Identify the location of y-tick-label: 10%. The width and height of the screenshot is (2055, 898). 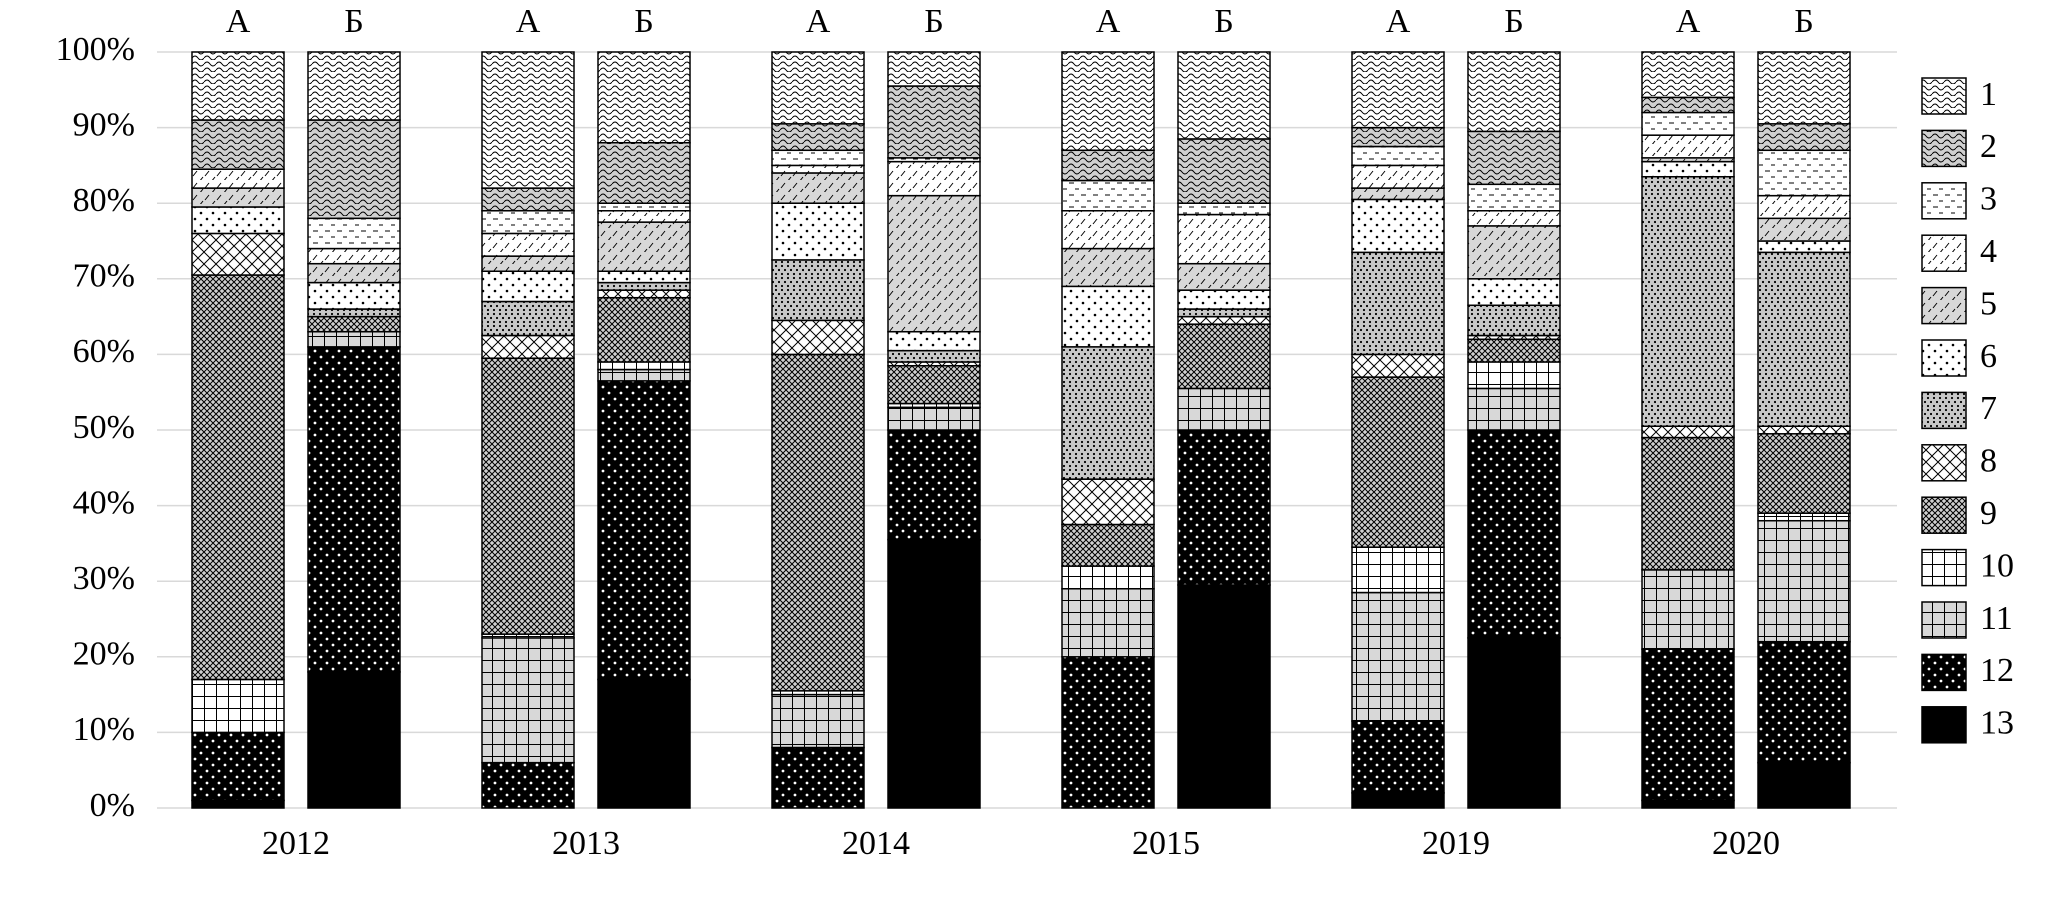
(104, 729).